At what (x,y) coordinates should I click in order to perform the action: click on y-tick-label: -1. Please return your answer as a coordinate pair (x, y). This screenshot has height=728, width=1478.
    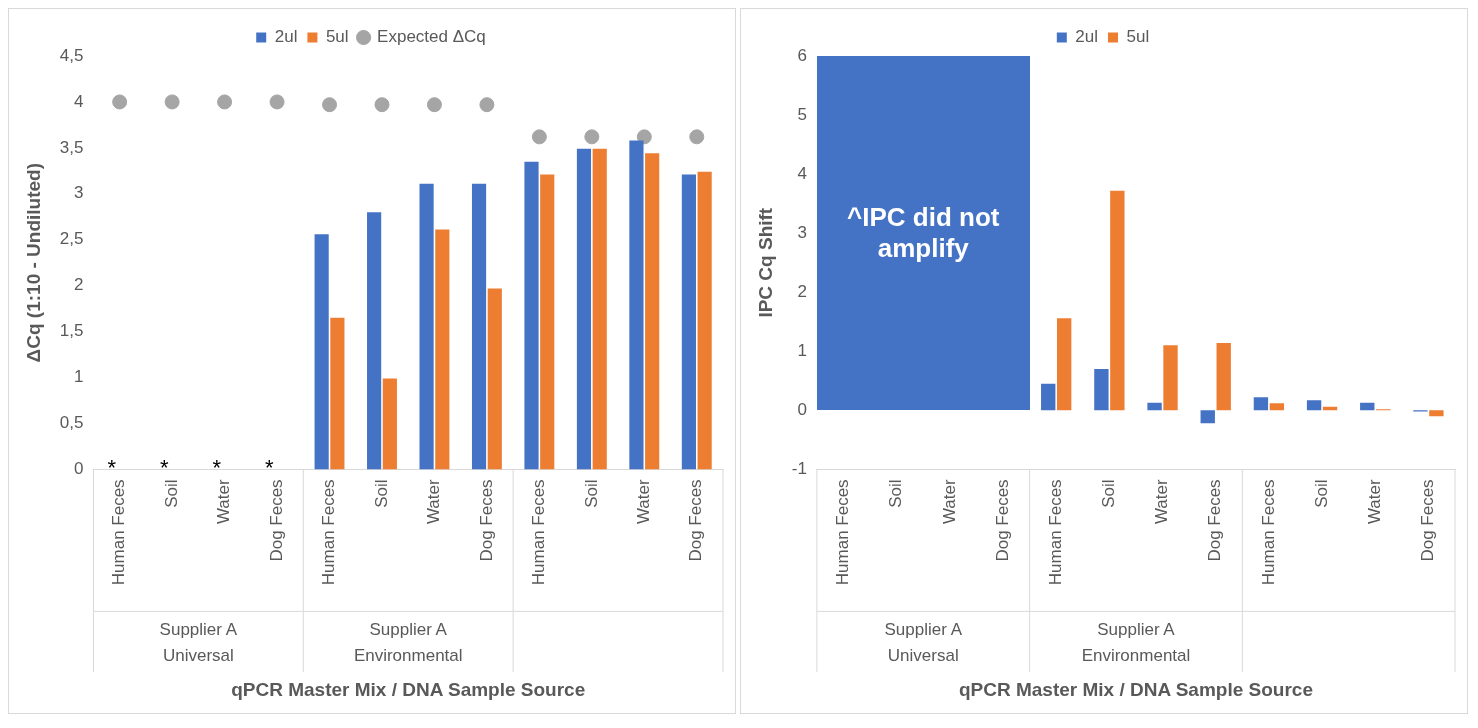
    Looking at the image, I should click on (799, 469).